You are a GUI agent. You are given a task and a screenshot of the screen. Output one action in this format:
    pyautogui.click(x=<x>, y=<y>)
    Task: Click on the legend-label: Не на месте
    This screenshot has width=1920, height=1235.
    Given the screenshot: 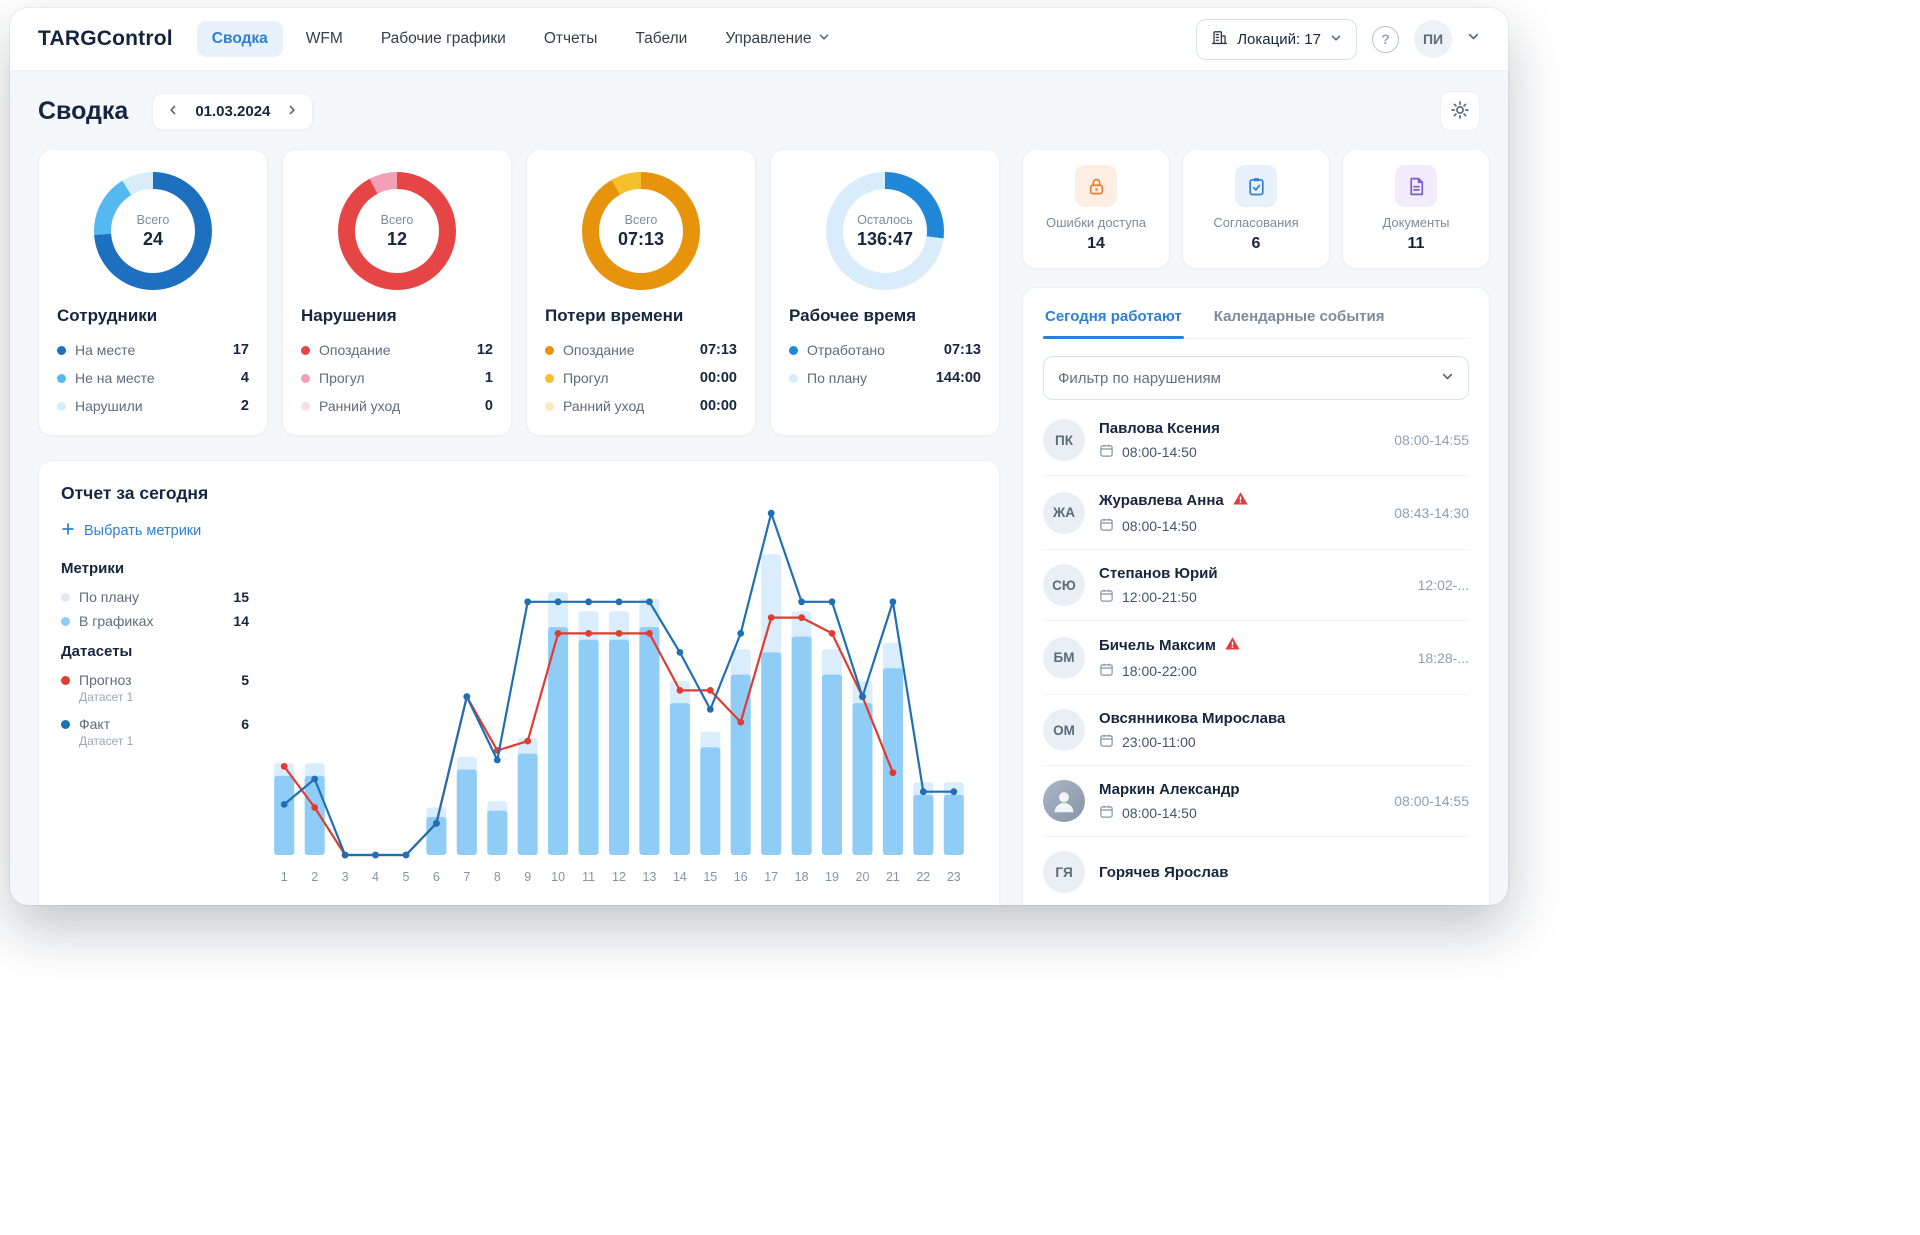 What is the action you would take?
    pyautogui.click(x=115, y=378)
    